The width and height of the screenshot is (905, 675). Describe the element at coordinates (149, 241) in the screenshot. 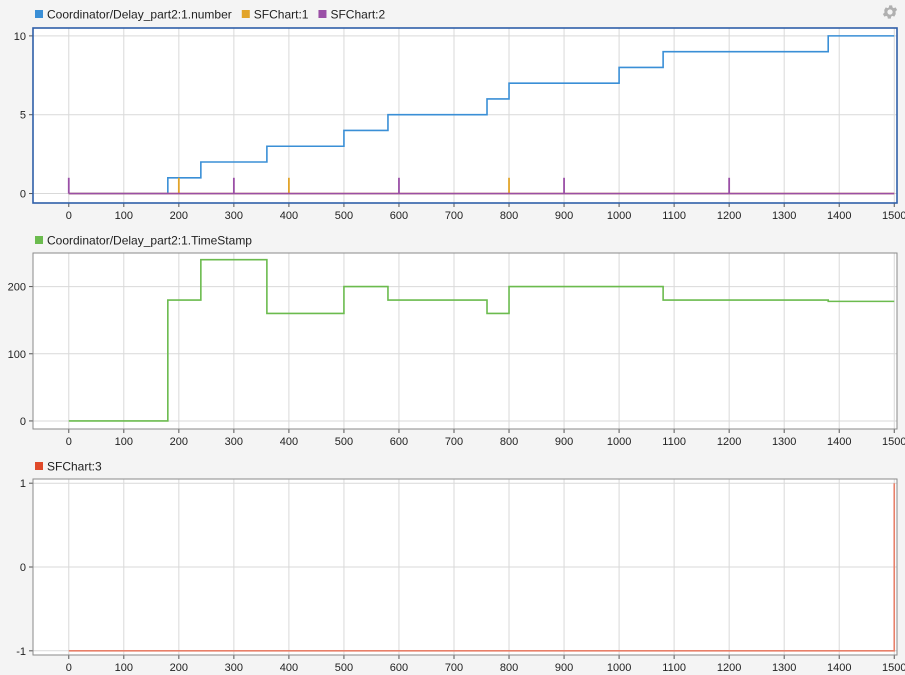

I see `legend-entry: Coordinator/Delay_part2:1.TimeStamp` at that location.